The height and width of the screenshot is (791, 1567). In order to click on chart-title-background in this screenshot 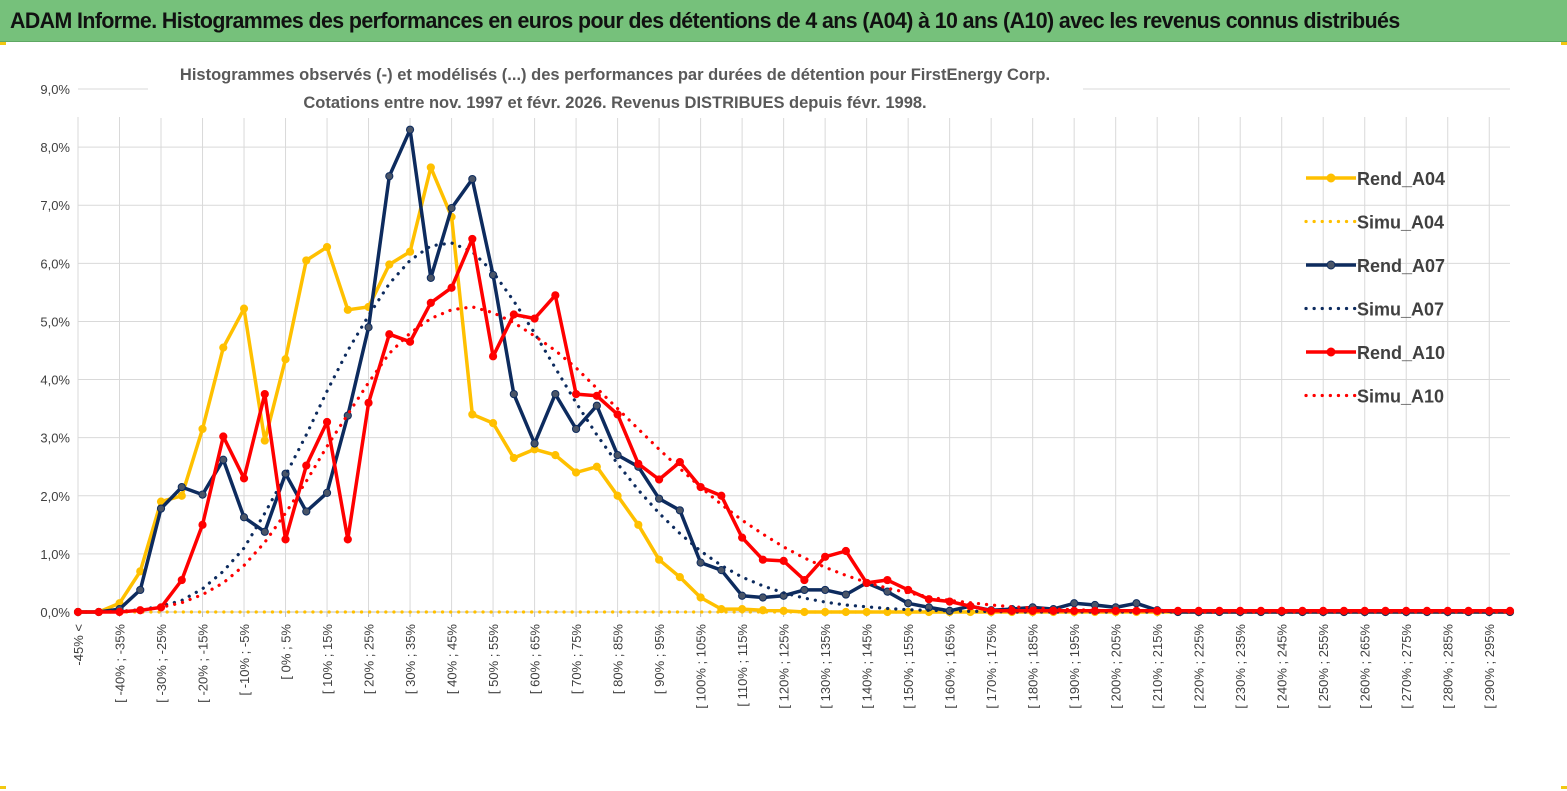, I will do `click(615, 89)`.